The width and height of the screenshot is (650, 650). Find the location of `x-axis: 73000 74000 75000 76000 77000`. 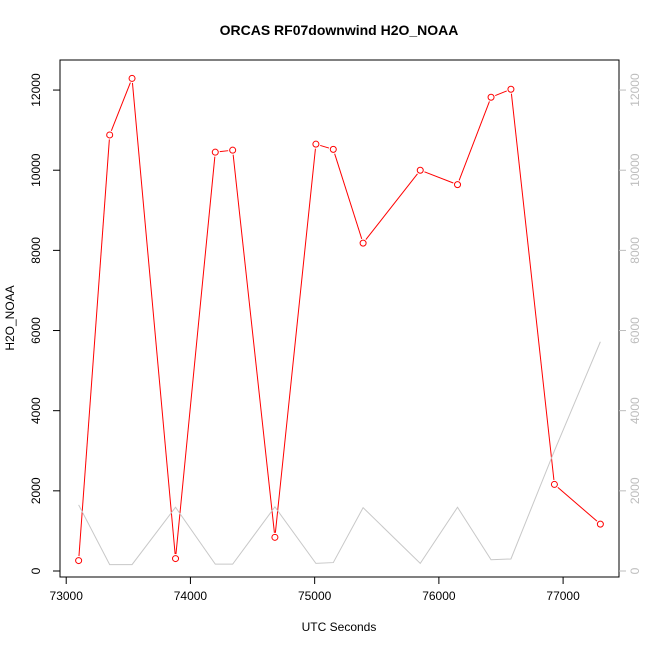

x-axis: 73000 74000 75000 76000 77000 is located at coordinates (315, 590).